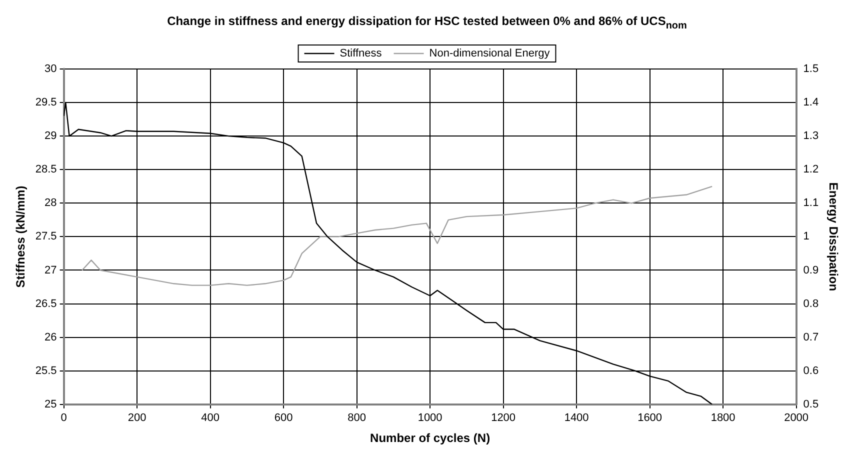  What do you see at coordinates (50, 69) in the screenshot?
I see `y-tick-label: 30` at bounding box center [50, 69].